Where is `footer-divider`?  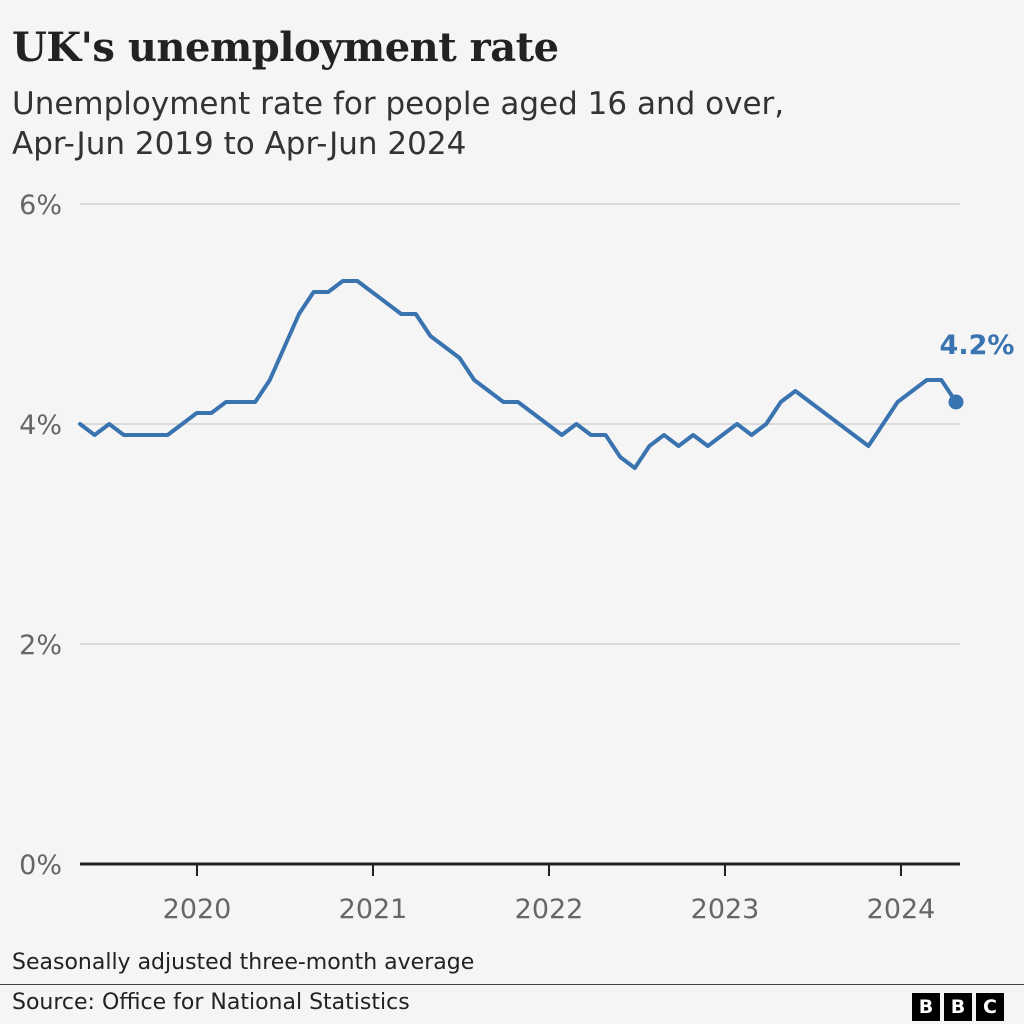
footer-divider is located at coordinates (512, 984).